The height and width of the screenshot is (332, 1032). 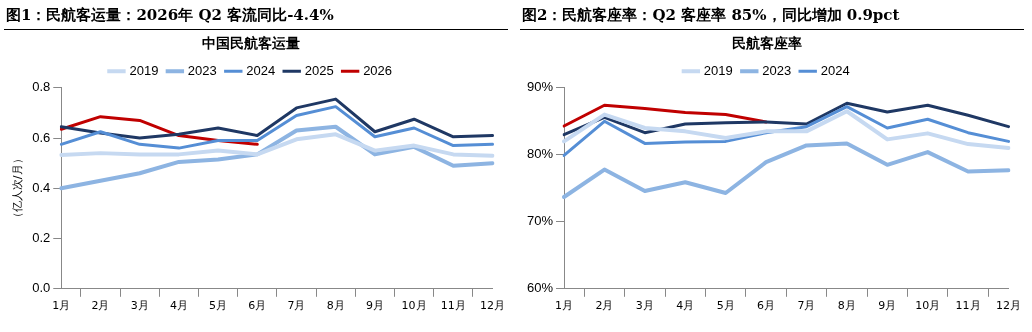 I want to click on y-tick-label: 60%, so click(x=540, y=288).